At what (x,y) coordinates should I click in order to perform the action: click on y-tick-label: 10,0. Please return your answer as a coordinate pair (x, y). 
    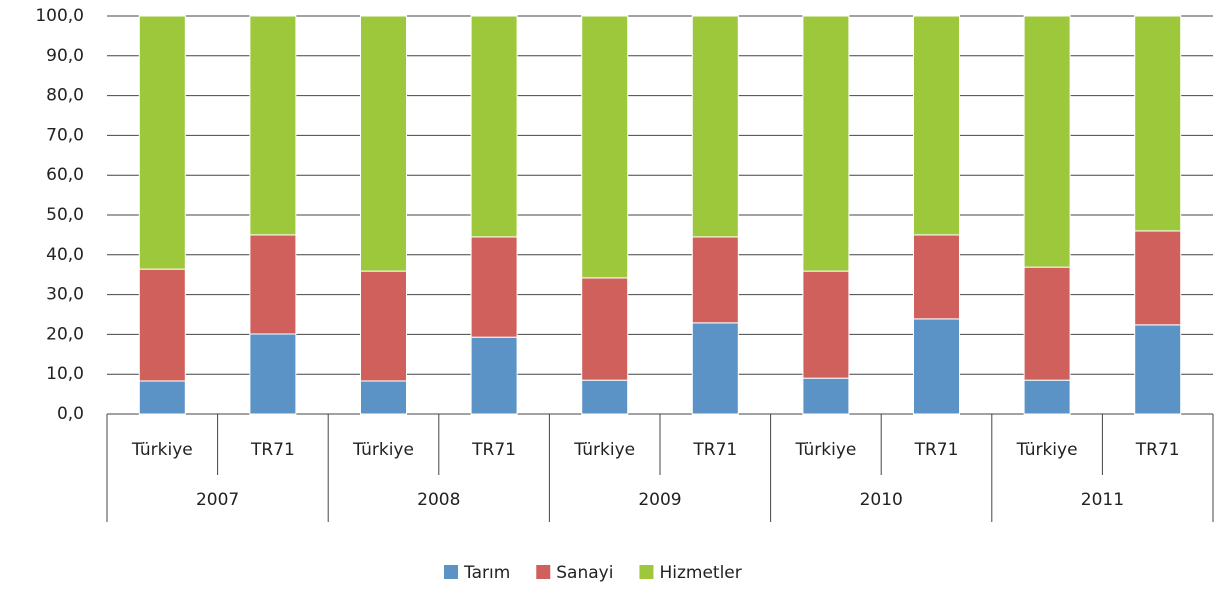
    Looking at the image, I should click on (65, 374).